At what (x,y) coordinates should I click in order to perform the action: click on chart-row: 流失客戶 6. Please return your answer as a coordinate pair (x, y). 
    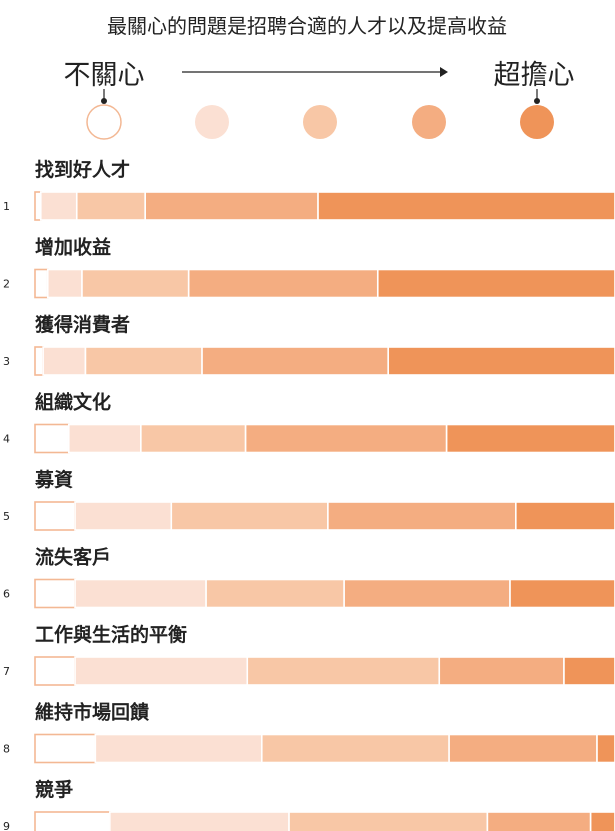
    Looking at the image, I should click on (309, 577).